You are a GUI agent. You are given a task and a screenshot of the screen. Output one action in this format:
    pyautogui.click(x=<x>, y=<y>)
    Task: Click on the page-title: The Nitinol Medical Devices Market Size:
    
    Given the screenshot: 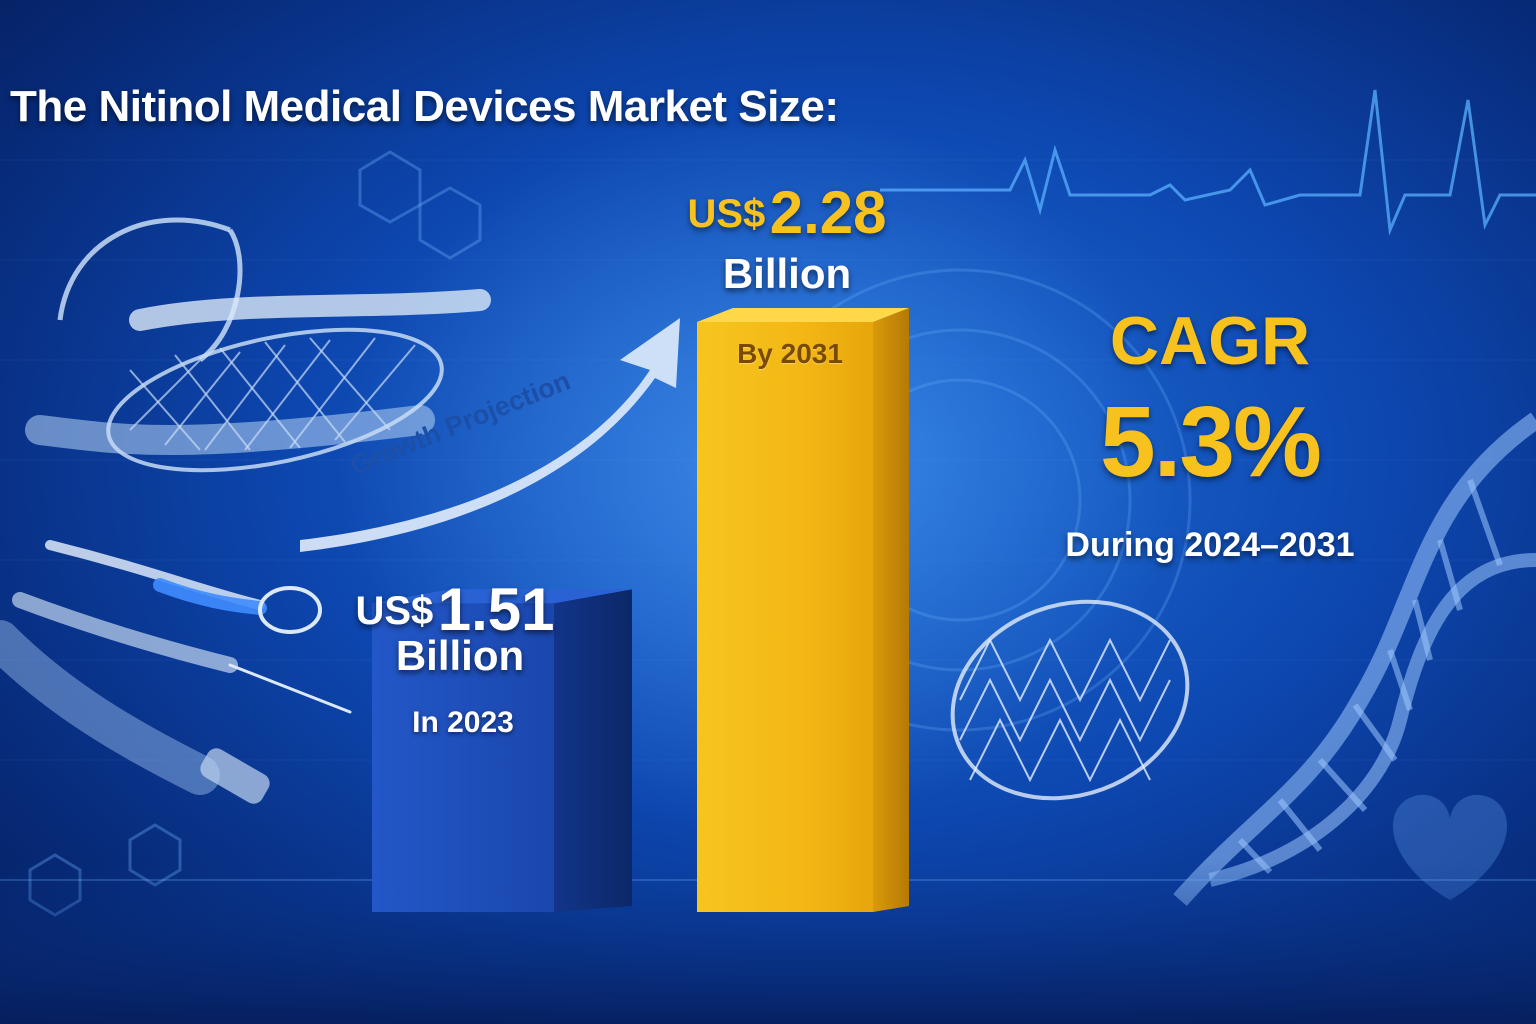 What is the action you would take?
    pyautogui.click(x=424, y=106)
    